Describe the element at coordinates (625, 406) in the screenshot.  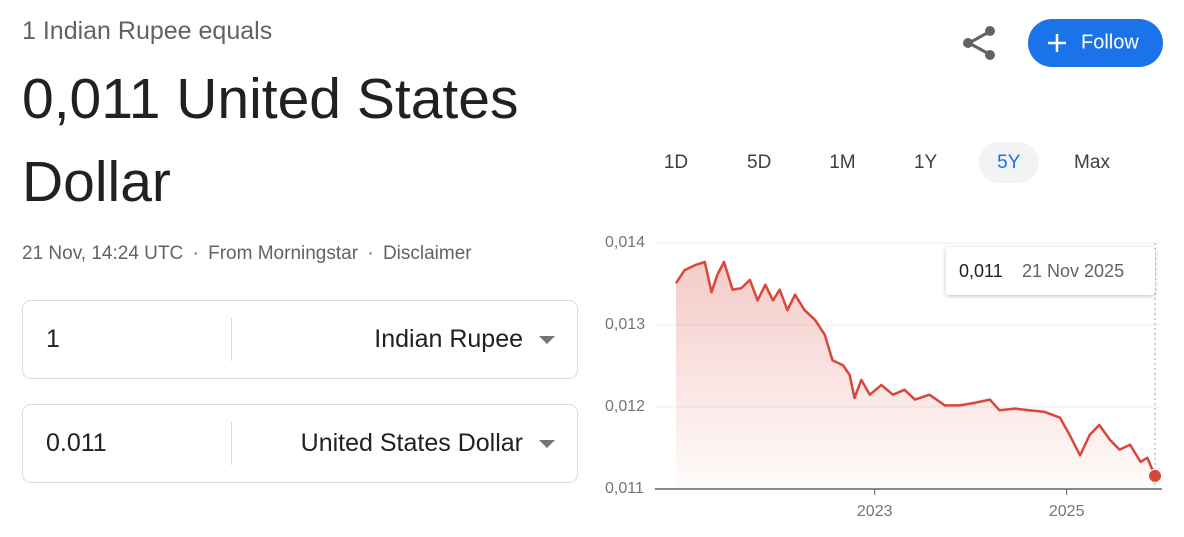
I see `y-tick-label: 0,012` at that location.